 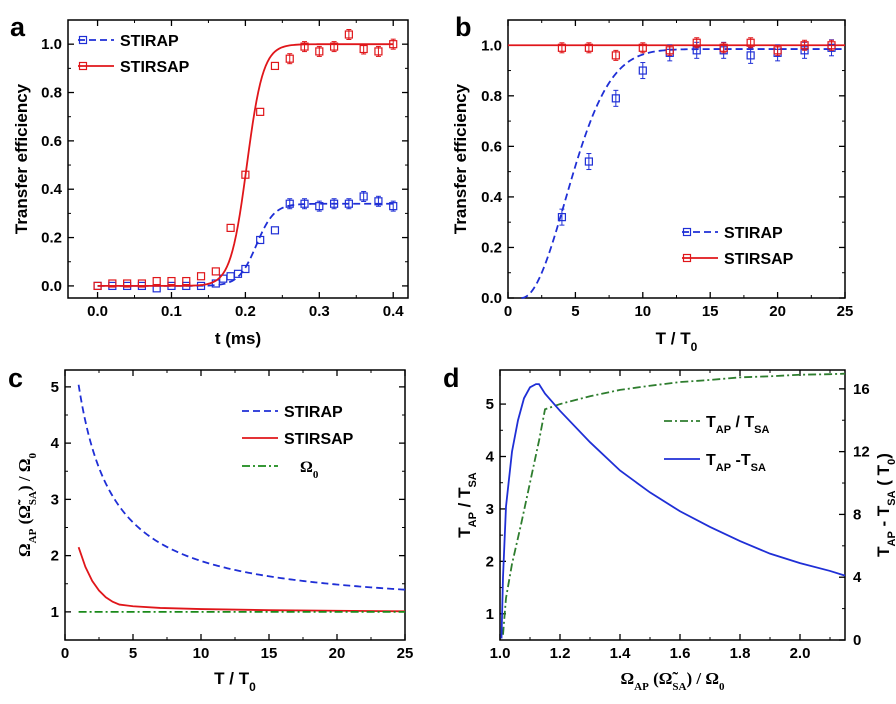 What do you see at coordinates (394, 311) in the screenshot?
I see `x-tick-label: 0.4` at bounding box center [394, 311].